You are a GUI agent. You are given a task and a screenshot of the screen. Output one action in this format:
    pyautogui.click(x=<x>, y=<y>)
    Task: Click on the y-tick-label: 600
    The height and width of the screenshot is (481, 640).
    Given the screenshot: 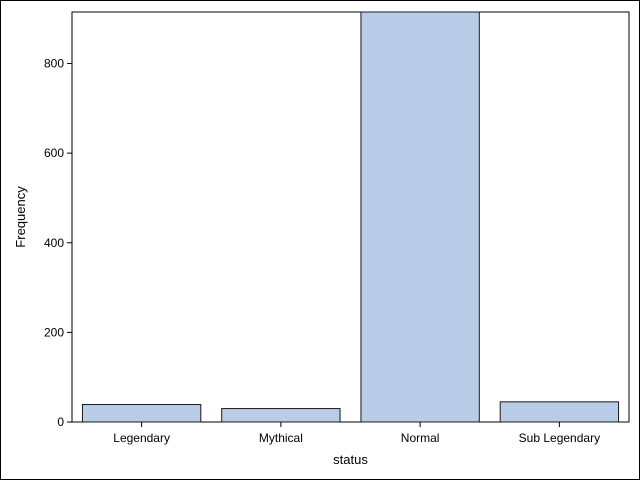 What is the action you would take?
    pyautogui.click(x=54, y=153)
    